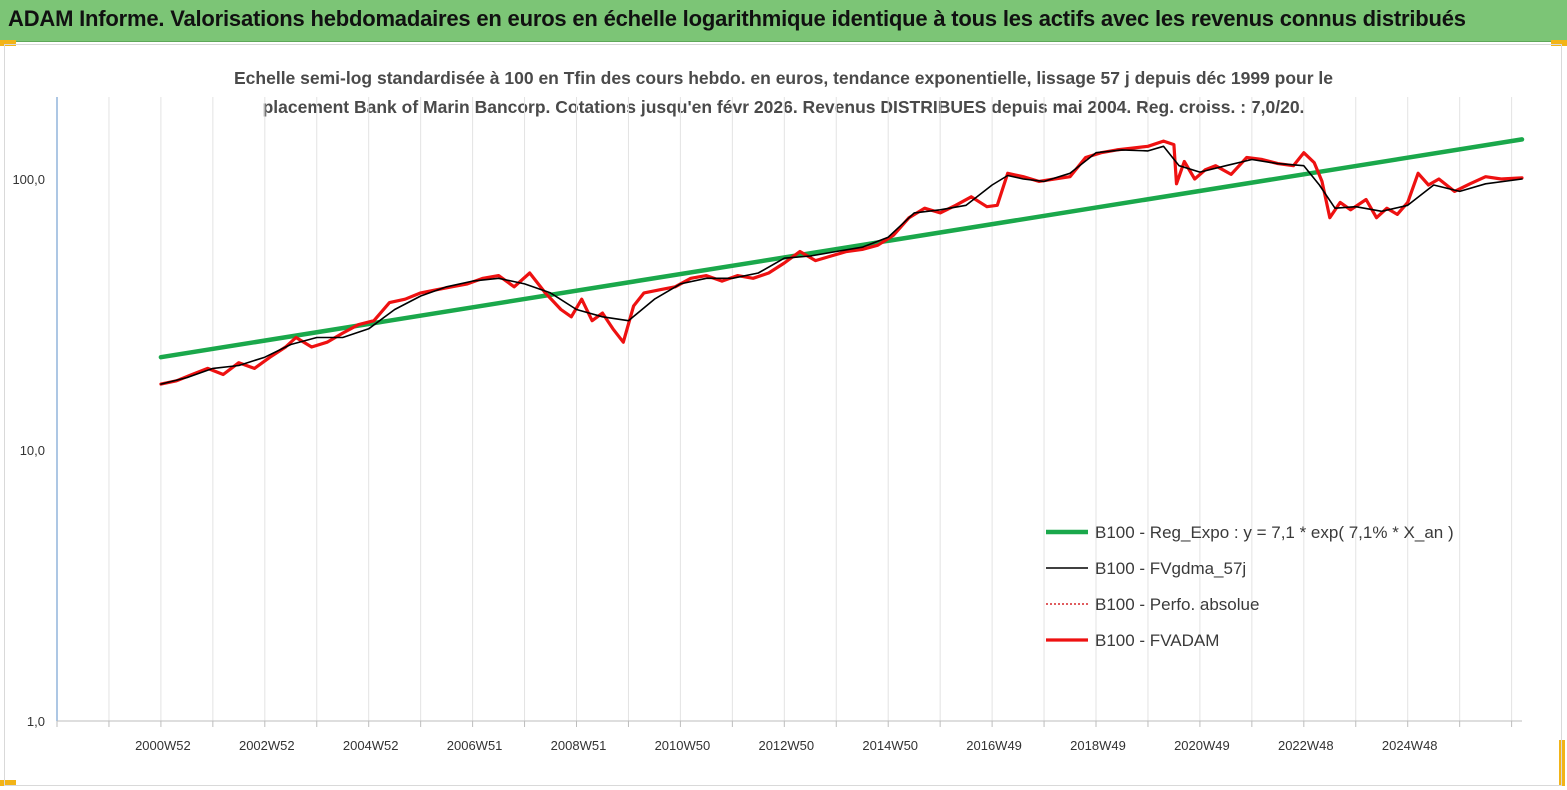  Describe the element at coordinates (1157, 640) in the screenshot. I see `legend-label: B100 - FVADAM` at that location.